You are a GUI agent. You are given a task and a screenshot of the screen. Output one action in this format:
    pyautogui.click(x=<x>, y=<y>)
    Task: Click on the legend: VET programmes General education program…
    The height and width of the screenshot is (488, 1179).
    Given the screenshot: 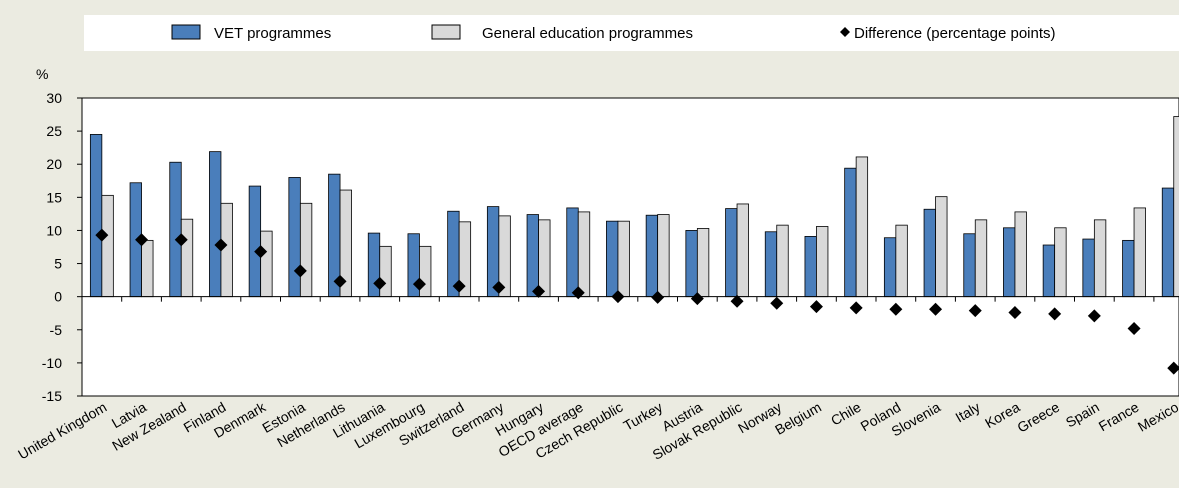 What is the action you would take?
    pyautogui.click(x=613, y=33)
    